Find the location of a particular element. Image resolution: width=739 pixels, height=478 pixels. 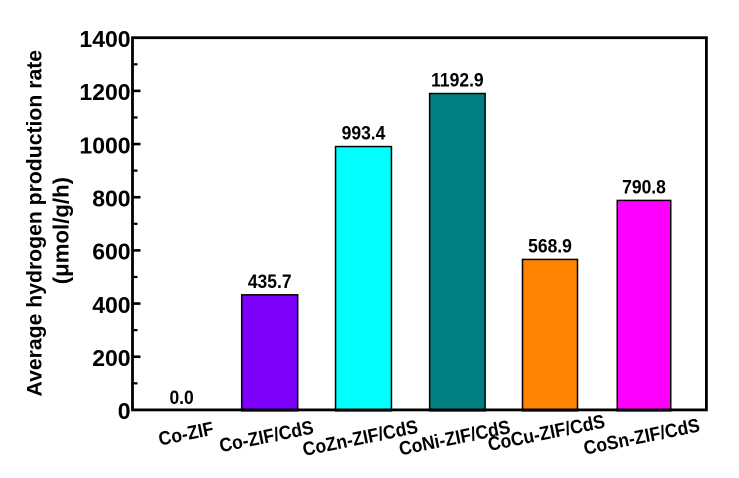

svg-text: 1200 is located at coordinates (104, 92).